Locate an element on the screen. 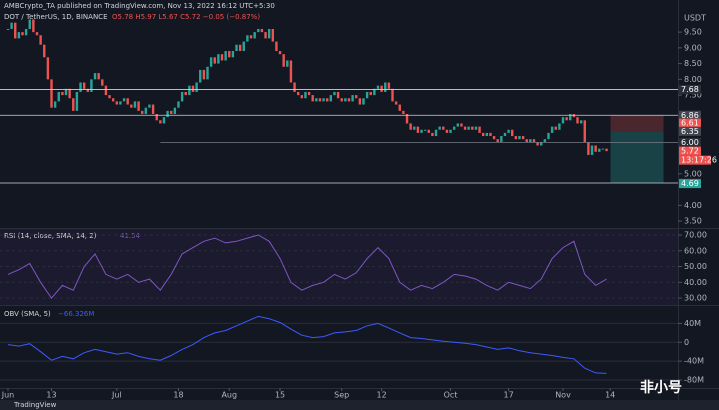 The width and height of the screenshot is (719, 410). y-tick-label: 0 is located at coordinates (686, 342).